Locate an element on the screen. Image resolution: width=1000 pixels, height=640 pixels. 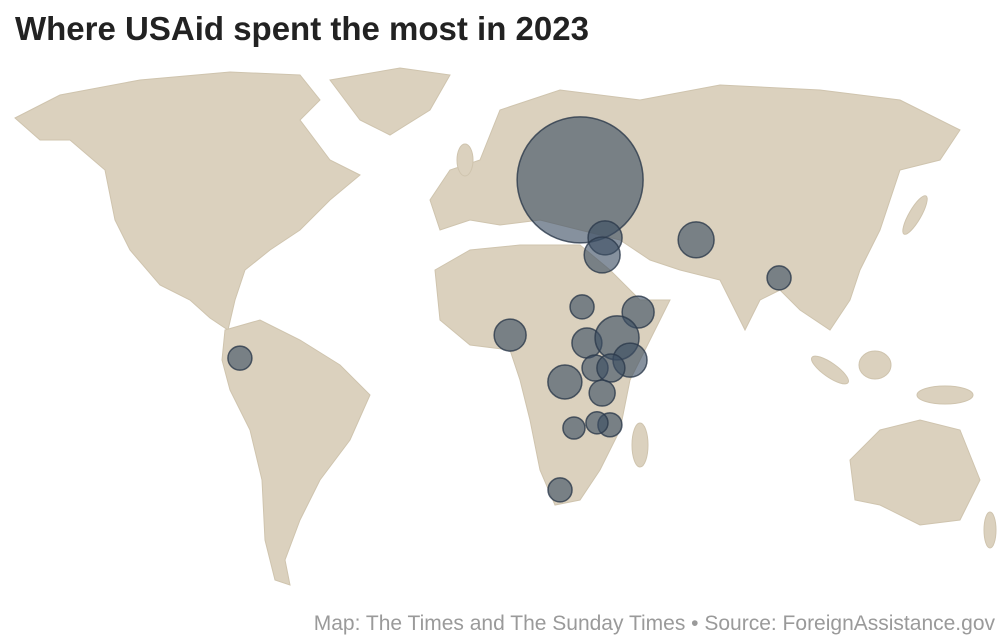
borneo is located at coordinates (875, 365).